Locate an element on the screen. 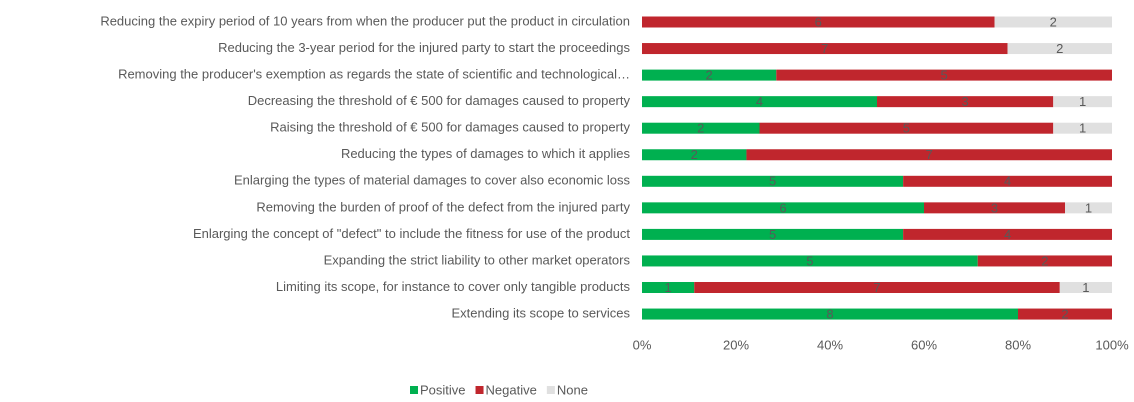  category-label: Extending its scope to services is located at coordinates (541, 312).